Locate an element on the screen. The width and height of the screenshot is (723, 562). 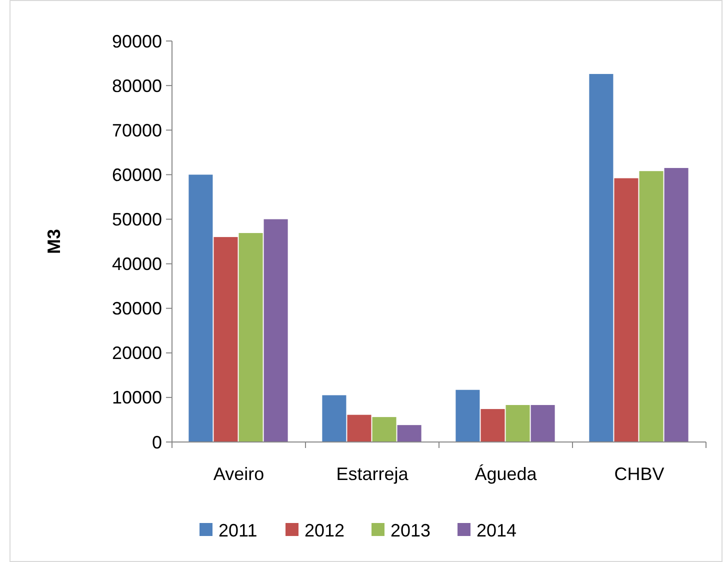
y-tick-label: 70000 is located at coordinates (137, 130).